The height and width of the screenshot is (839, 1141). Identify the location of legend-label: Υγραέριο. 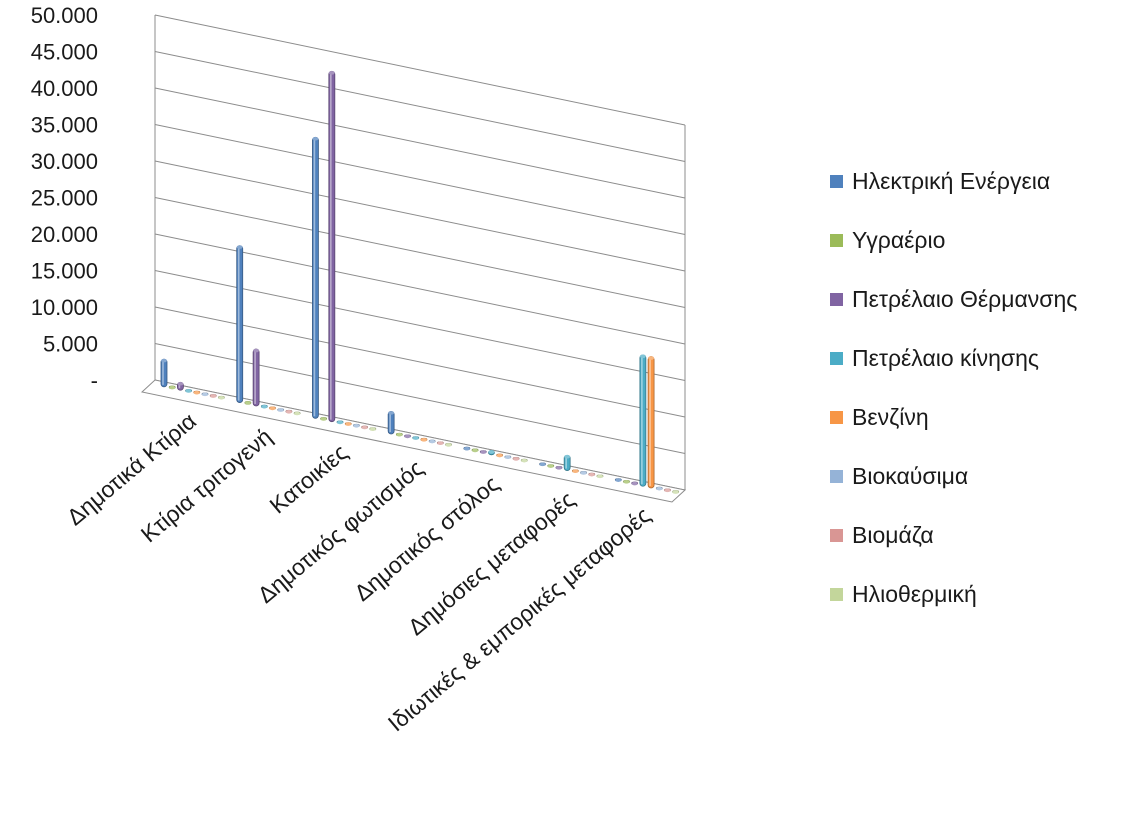
(899, 240).